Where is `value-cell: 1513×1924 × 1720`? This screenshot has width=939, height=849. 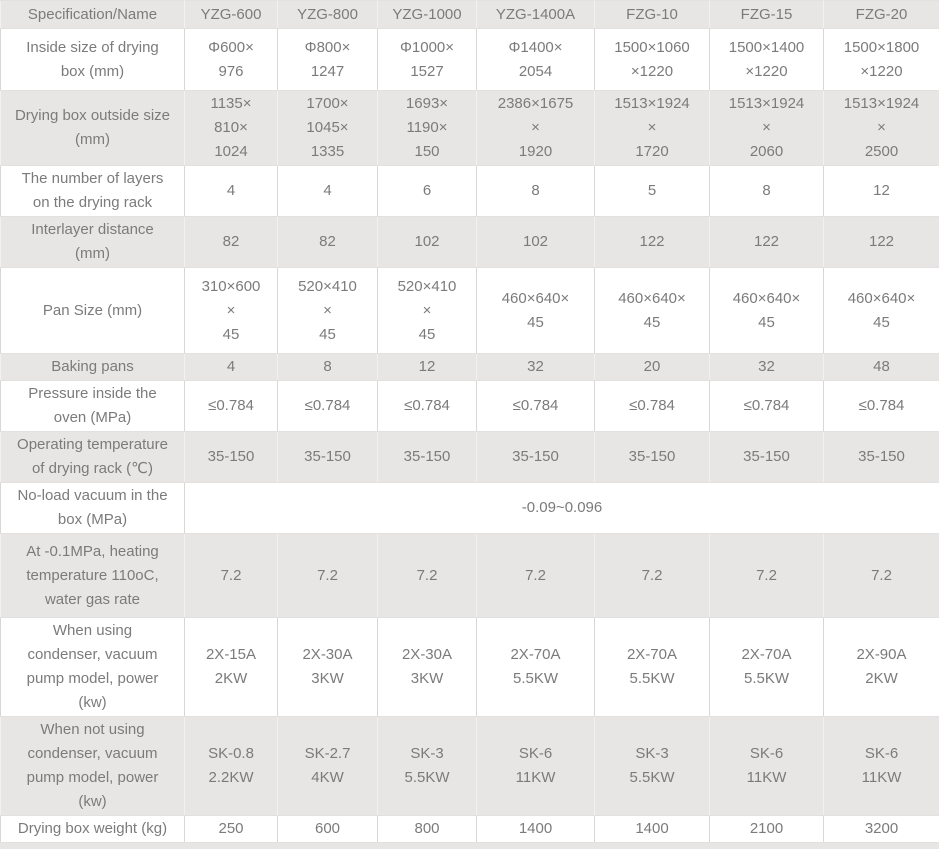
value-cell: 1513×1924 × 1720 is located at coordinates (652, 128).